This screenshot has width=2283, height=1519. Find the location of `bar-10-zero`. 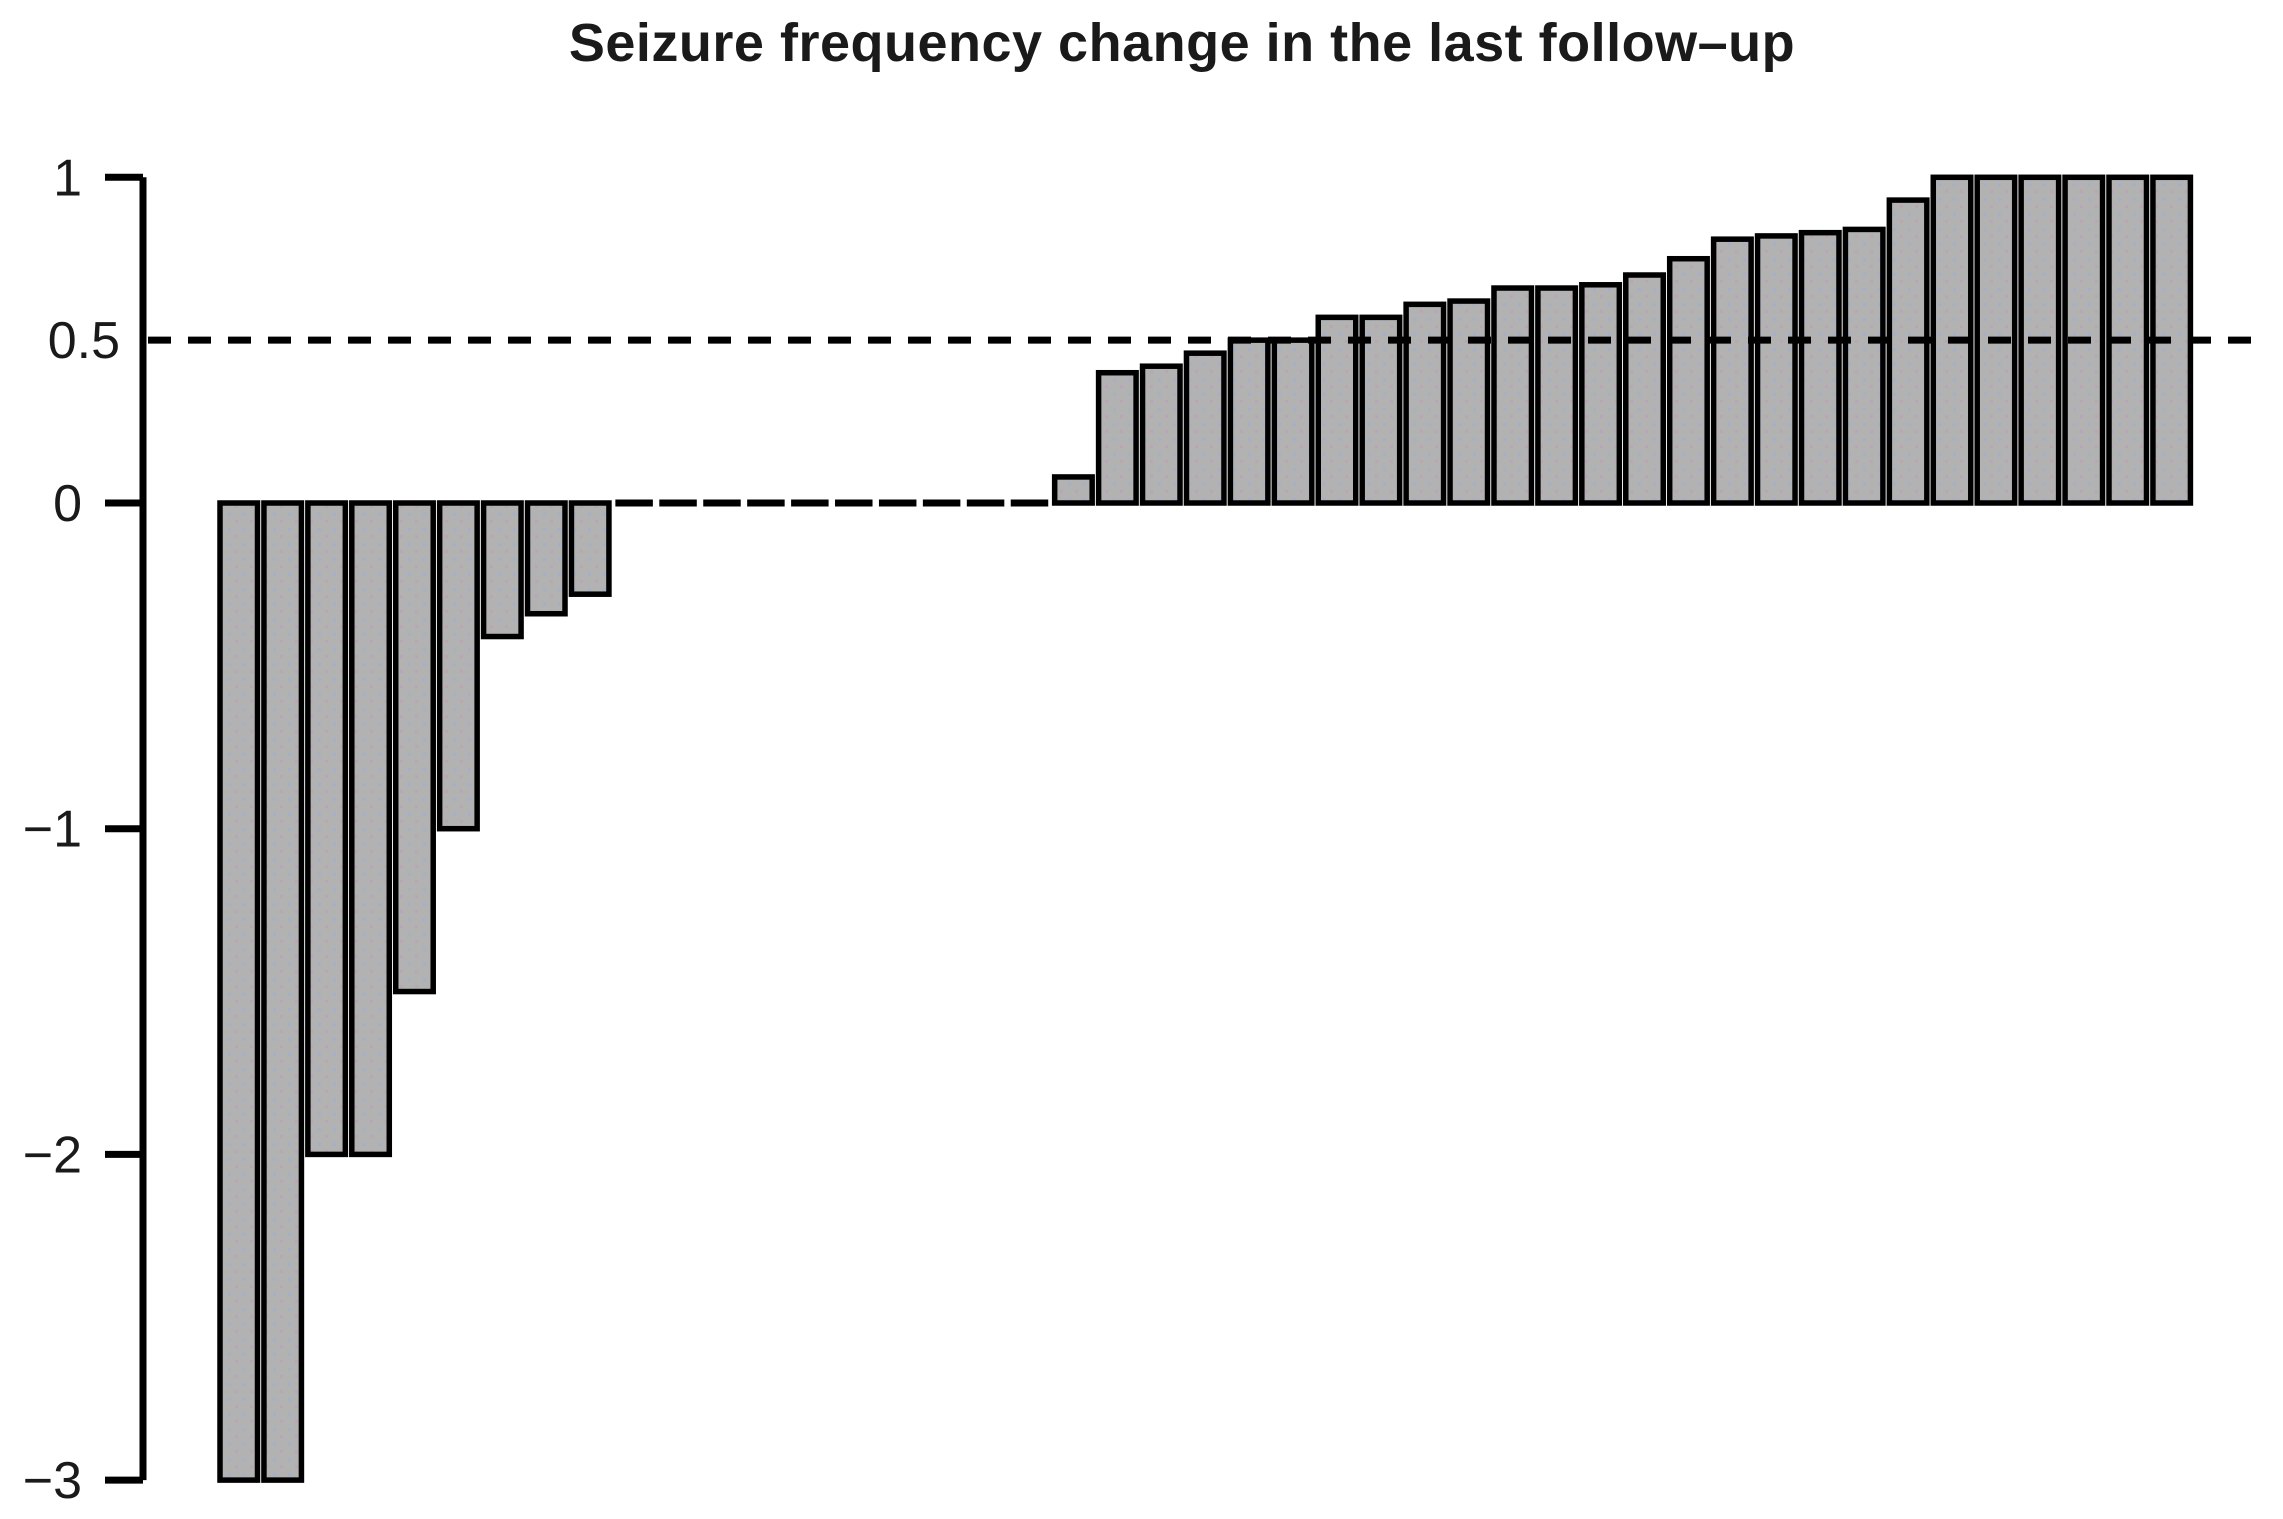

bar-10-zero is located at coordinates (634, 503).